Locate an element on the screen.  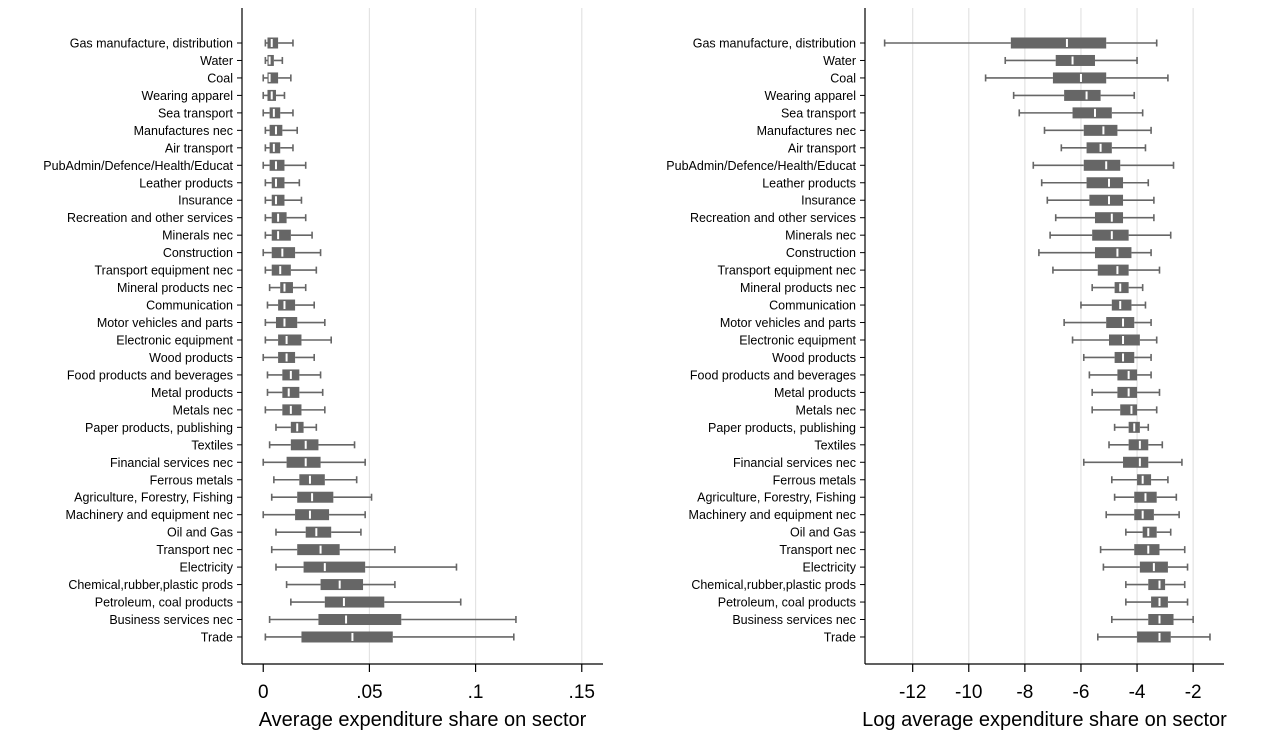
category-label: Trade is located at coordinates (217, 637).